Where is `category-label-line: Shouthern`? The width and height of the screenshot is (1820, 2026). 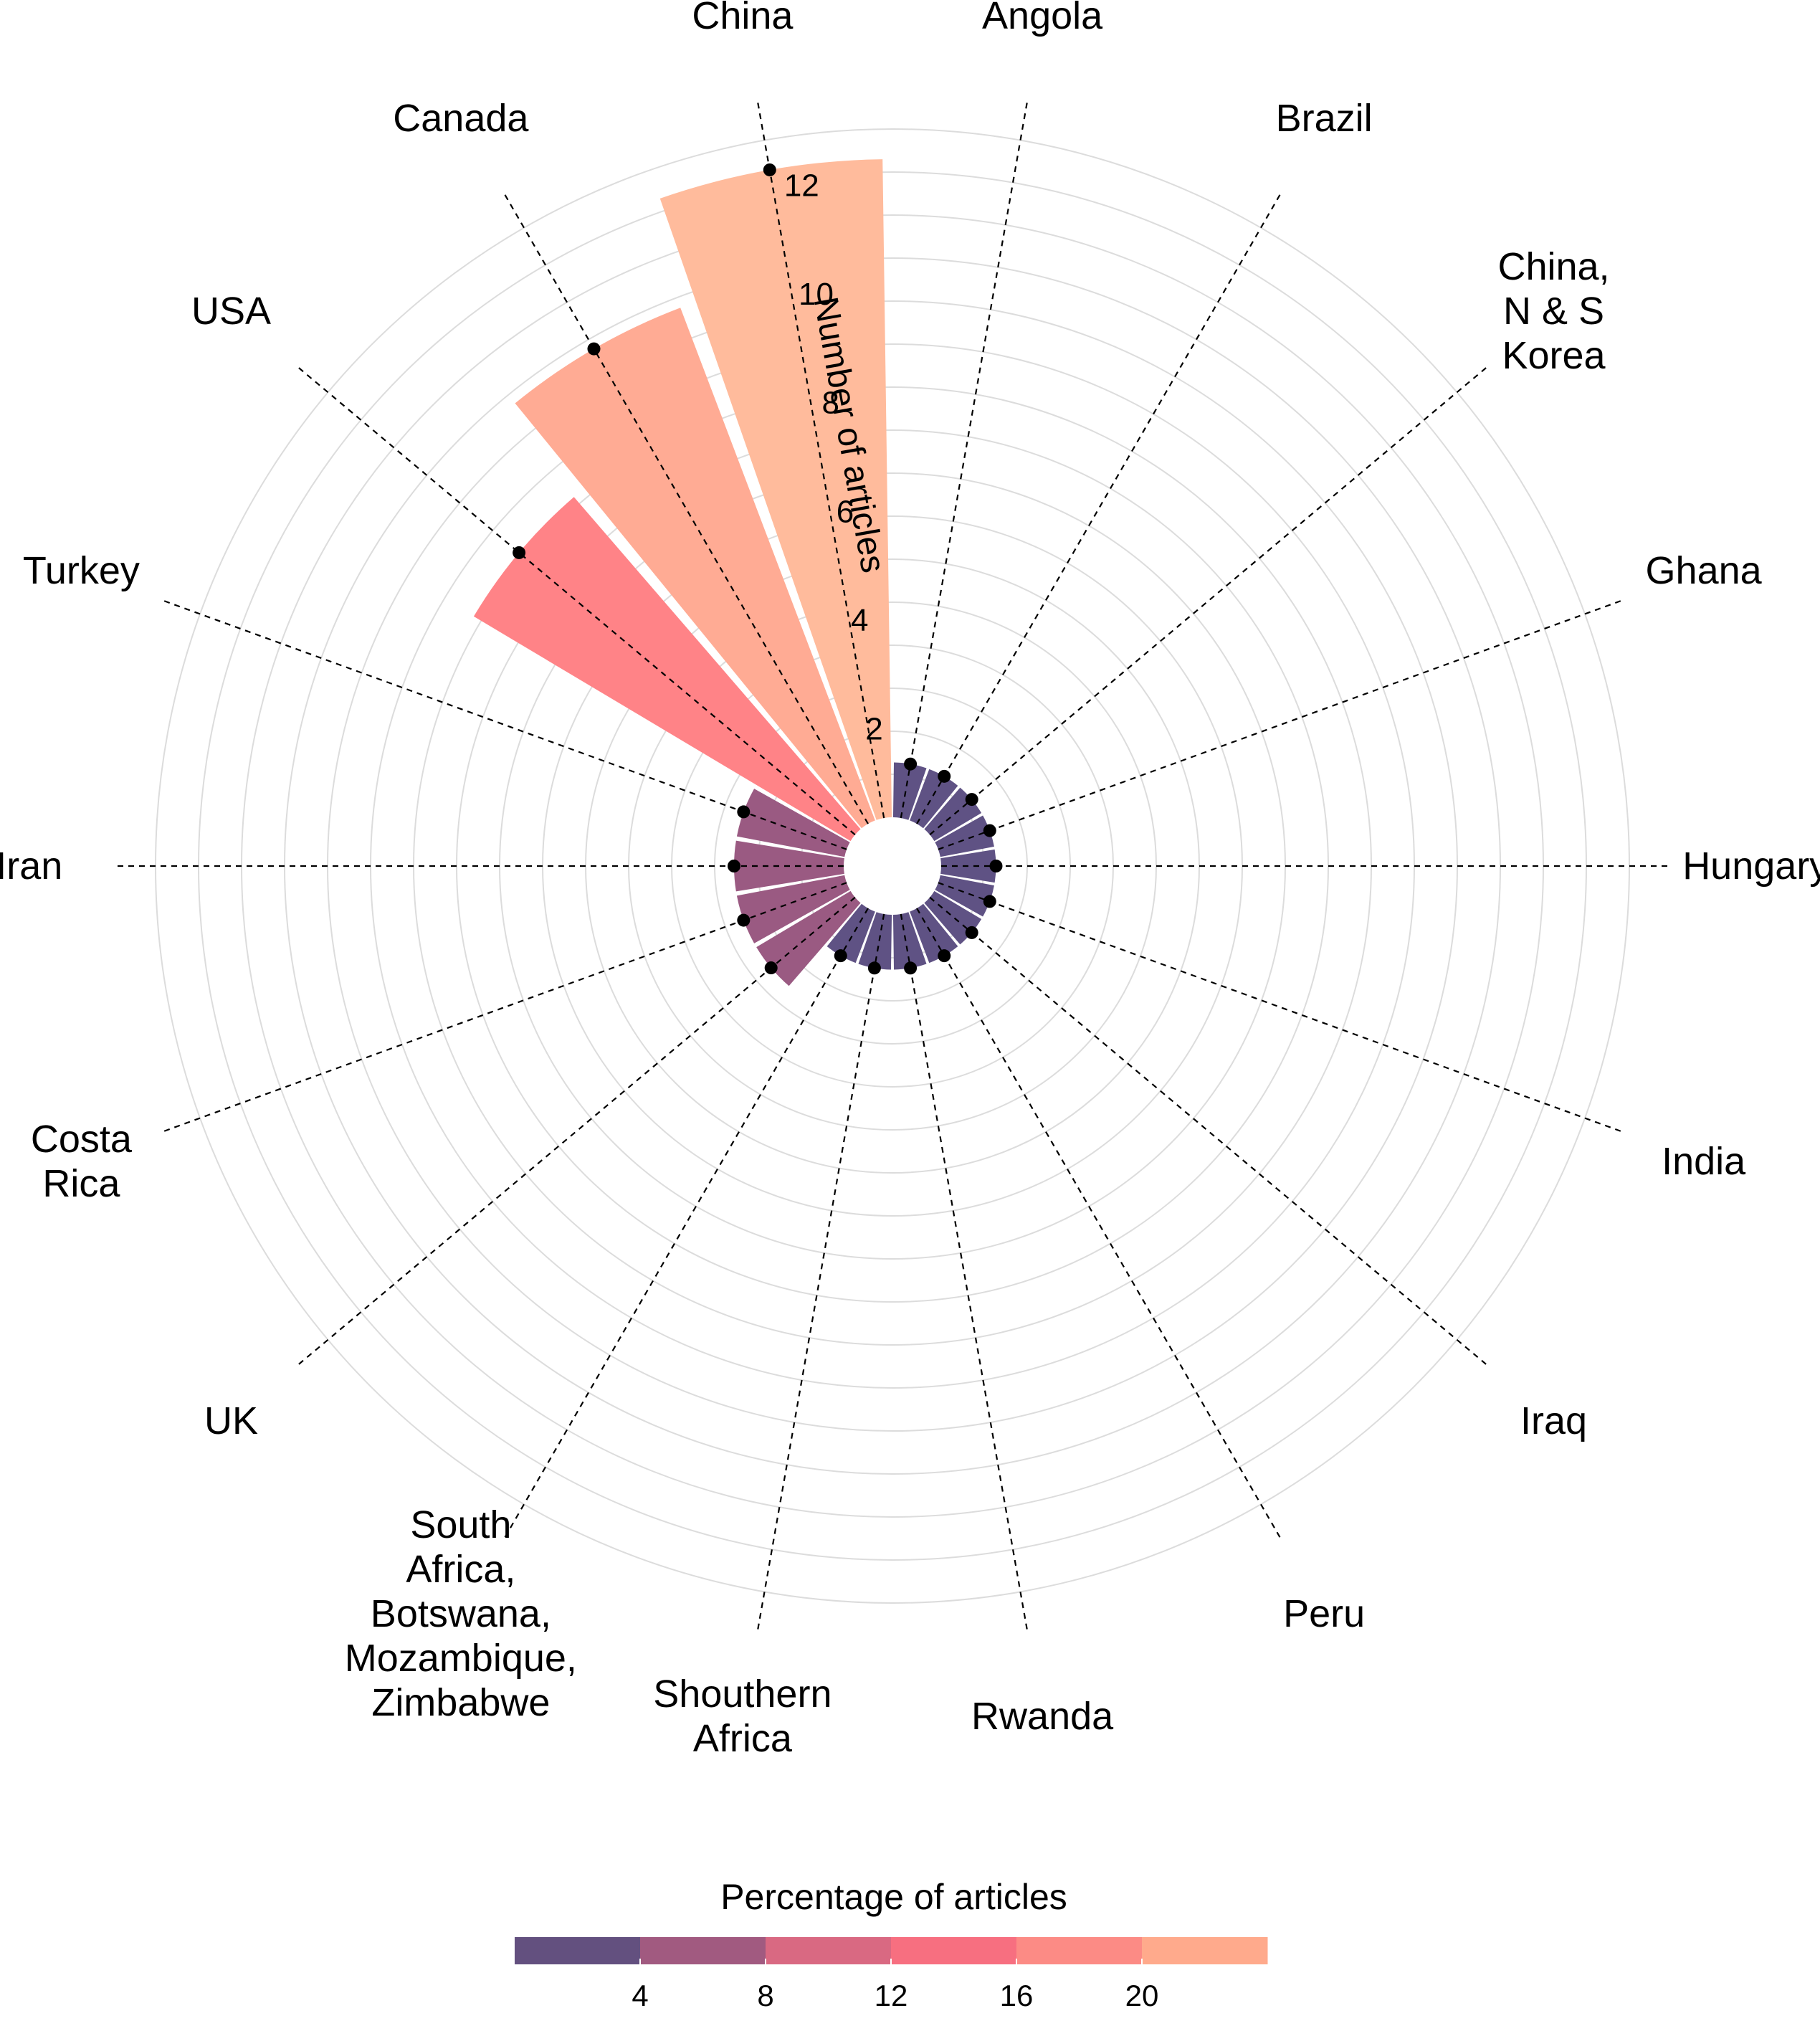
category-label-line: Shouthern is located at coordinates (742, 1695).